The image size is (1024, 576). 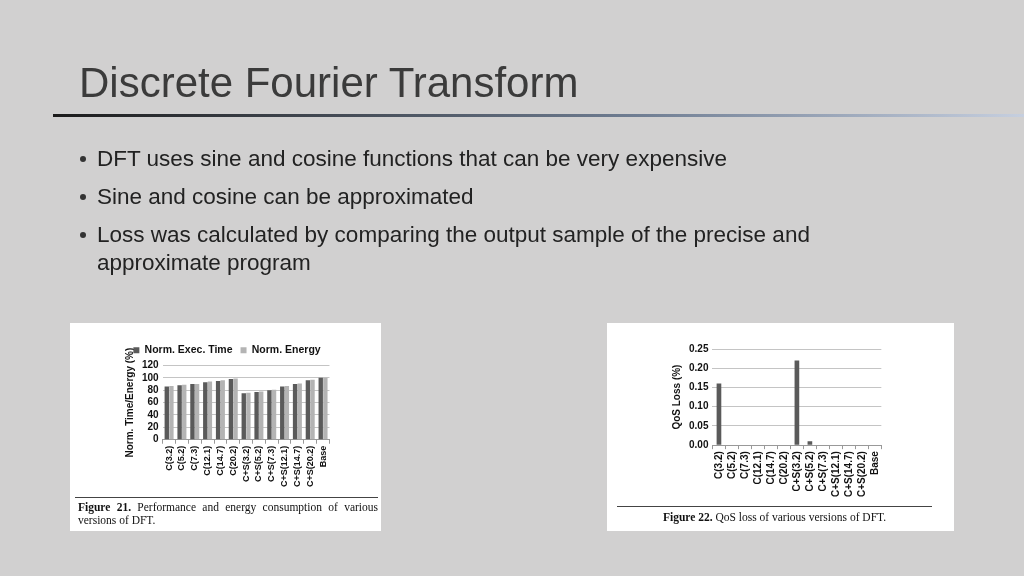 What do you see at coordinates (151, 365) in the screenshot?
I see `y-tick-label: 120` at bounding box center [151, 365].